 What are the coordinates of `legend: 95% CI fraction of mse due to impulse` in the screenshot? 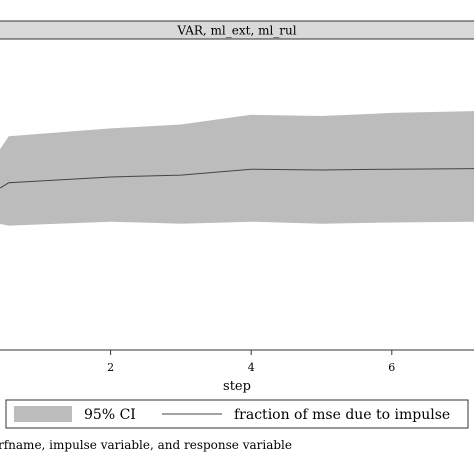 It's located at (237, 414).